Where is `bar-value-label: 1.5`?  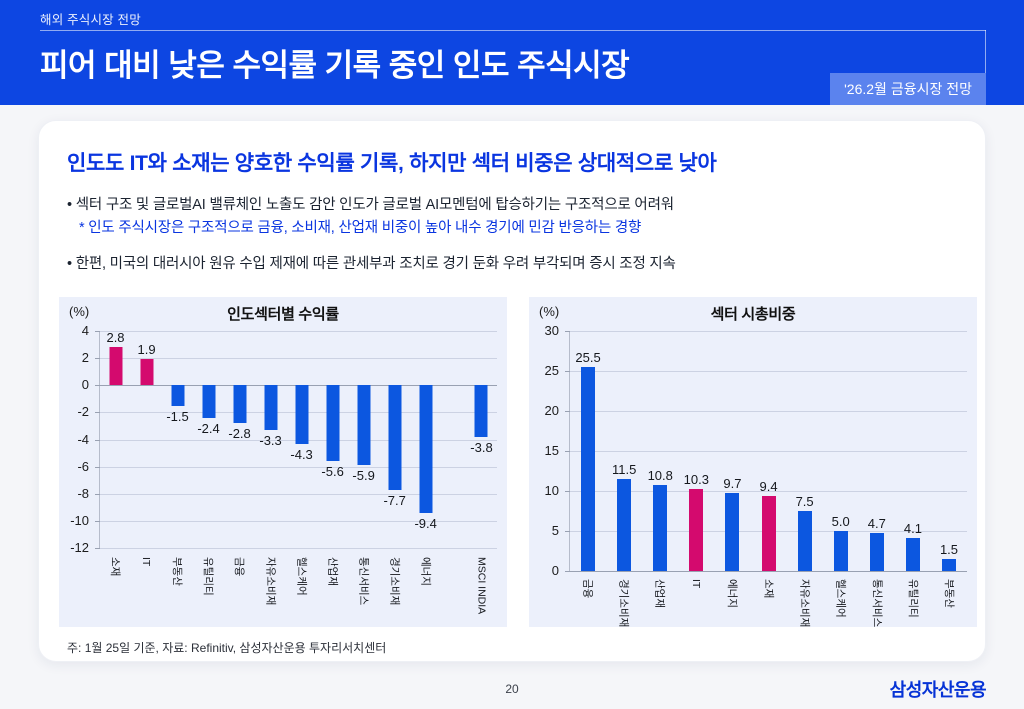
bar-value-label: 1.5 is located at coordinates (949, 549).